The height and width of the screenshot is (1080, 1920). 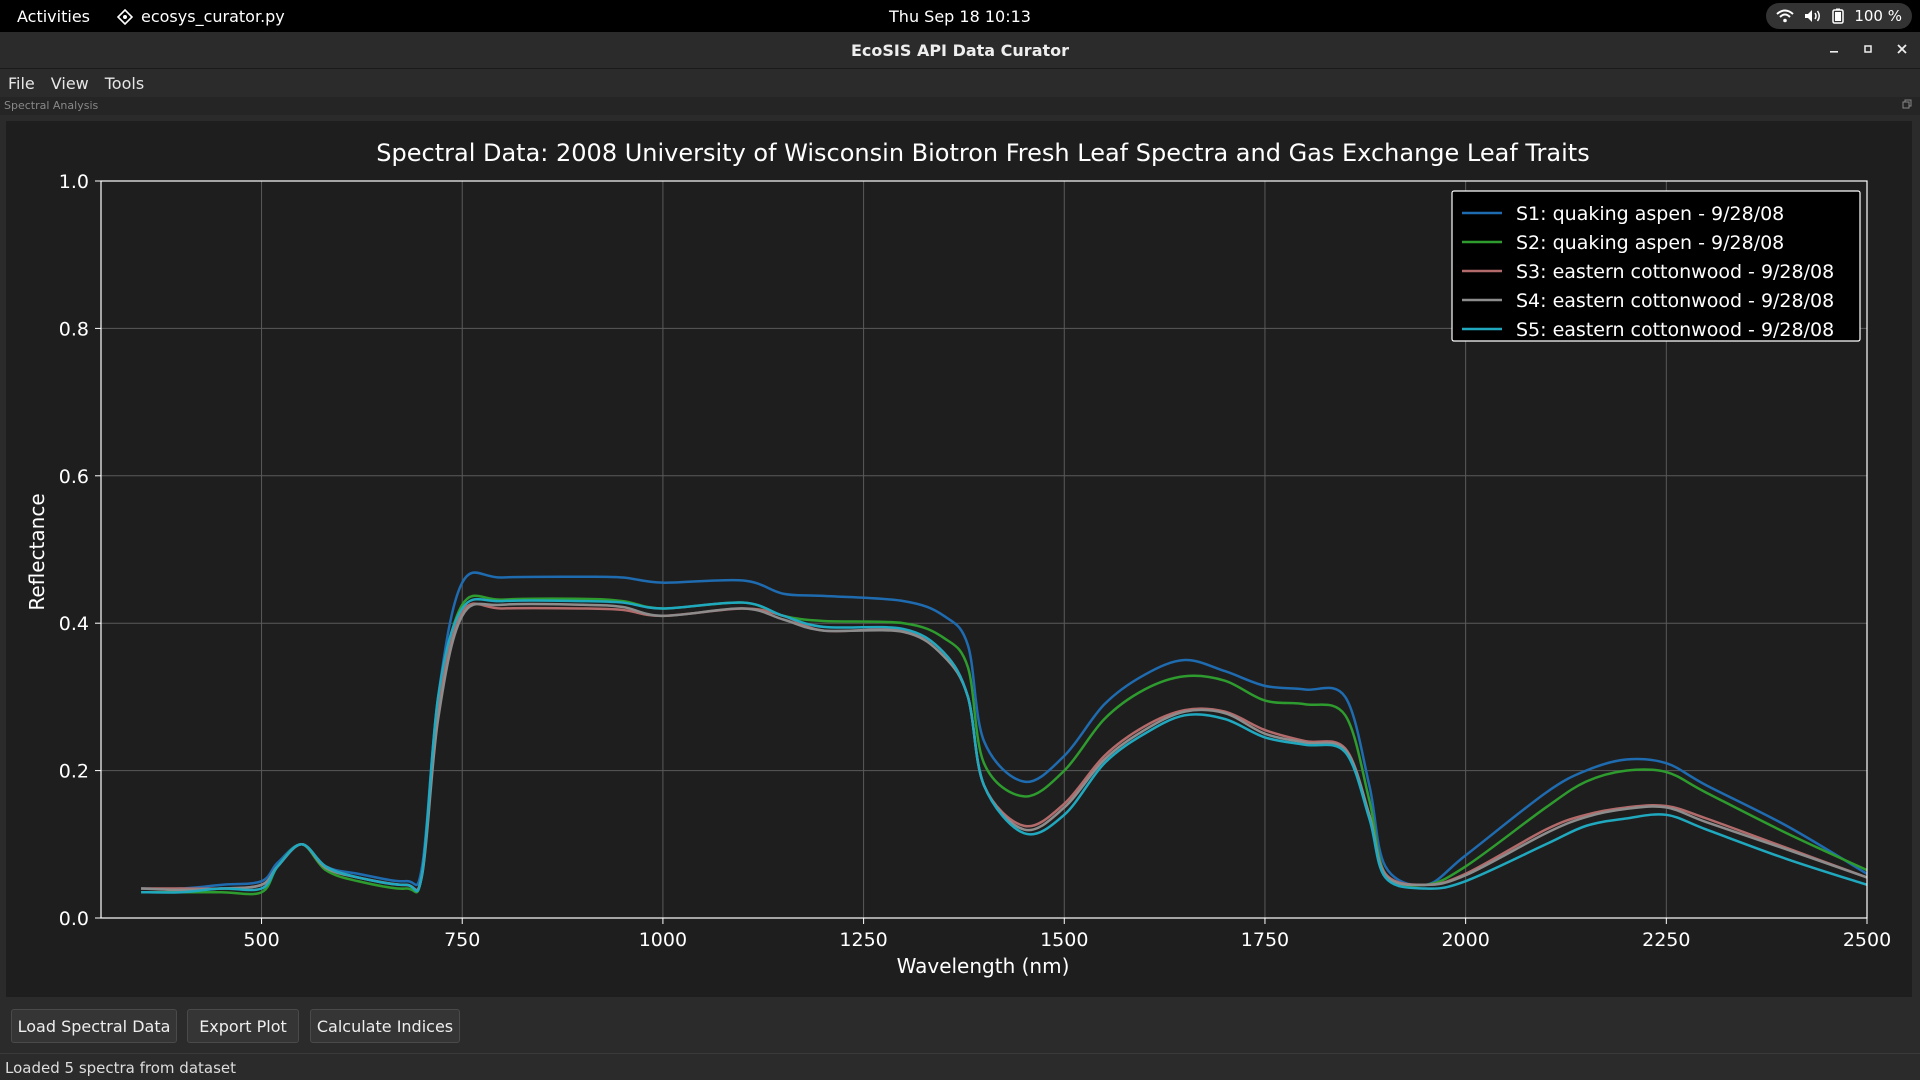 I want to click on app-menu: ecosys_curator.py, so click(x=201, y=16).